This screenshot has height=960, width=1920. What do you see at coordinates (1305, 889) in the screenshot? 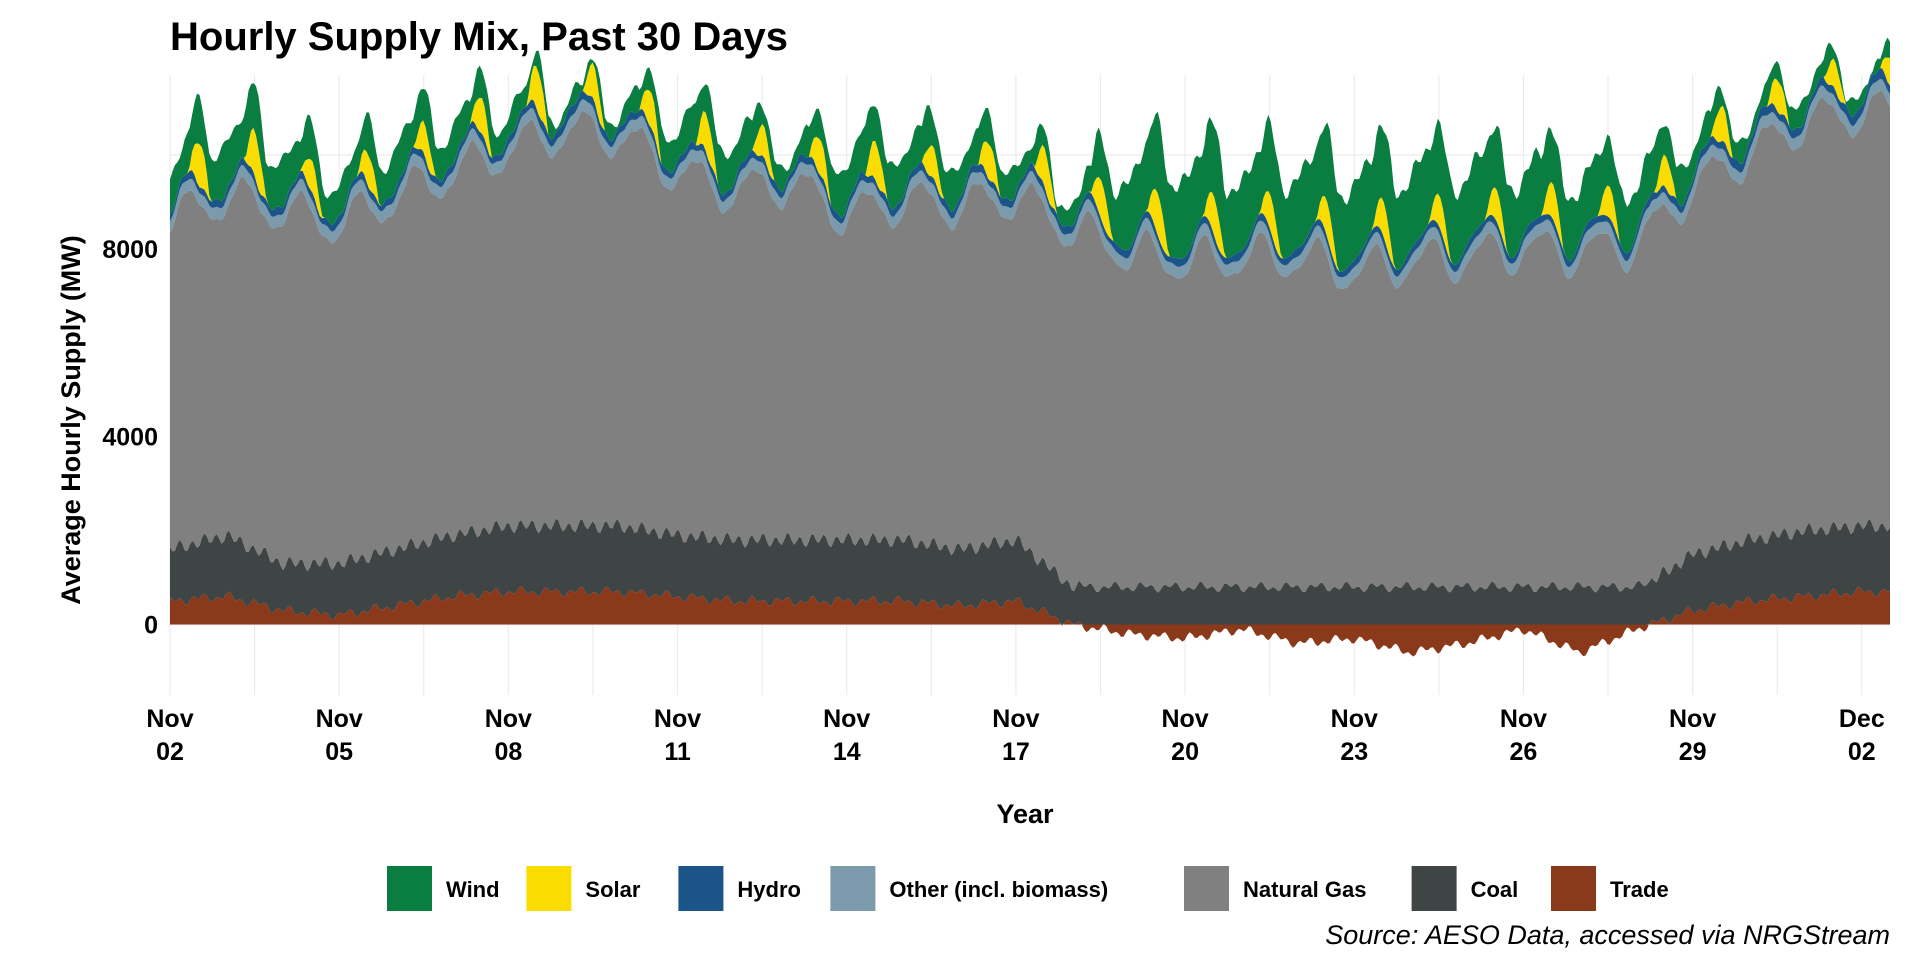
I see `legend-label: Natural Gas` at bounding box center [1305, 889].